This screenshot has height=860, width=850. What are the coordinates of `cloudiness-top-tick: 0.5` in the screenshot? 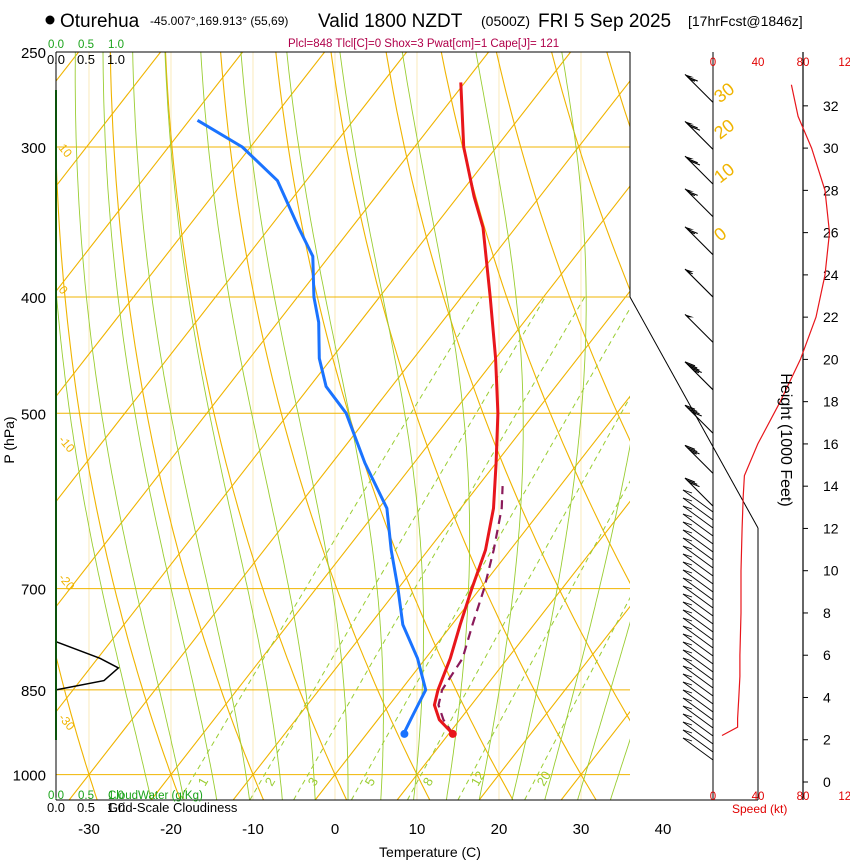 It's located at (86, 59).